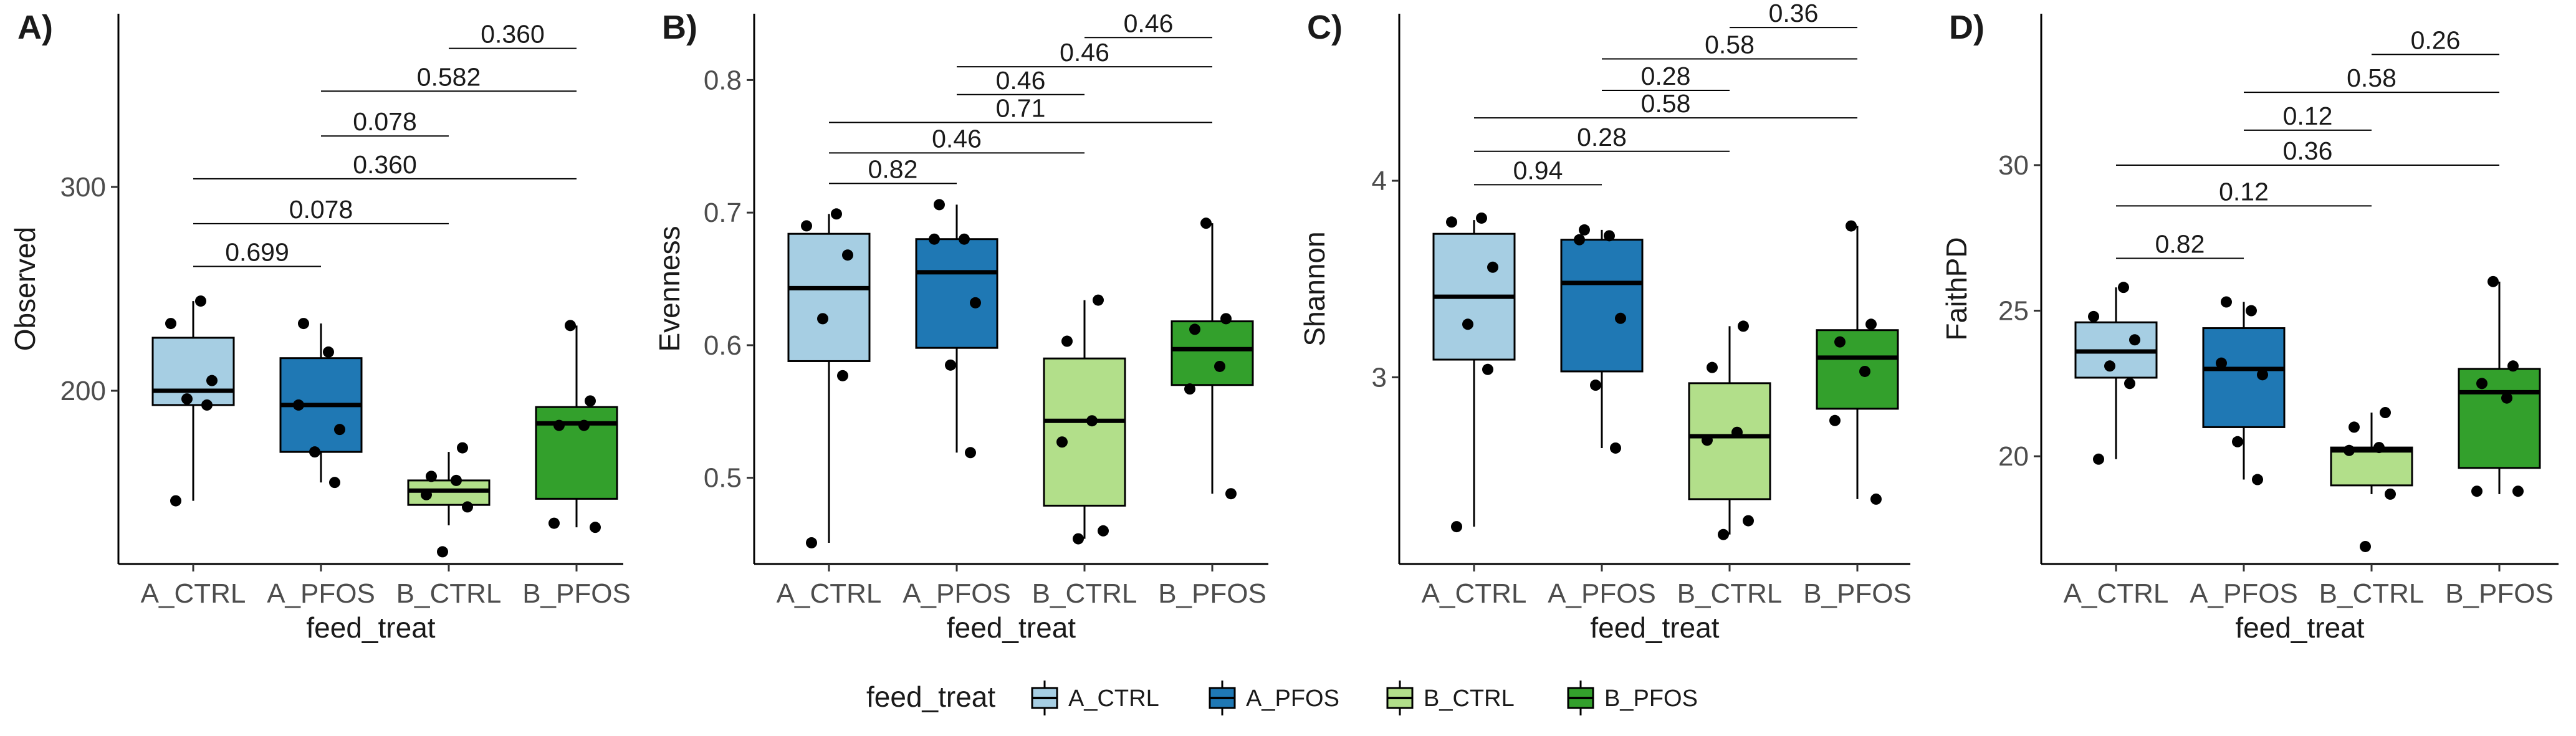  I want to click on legend-item-b_pfos: B_PFOS, so click(1632, 698).